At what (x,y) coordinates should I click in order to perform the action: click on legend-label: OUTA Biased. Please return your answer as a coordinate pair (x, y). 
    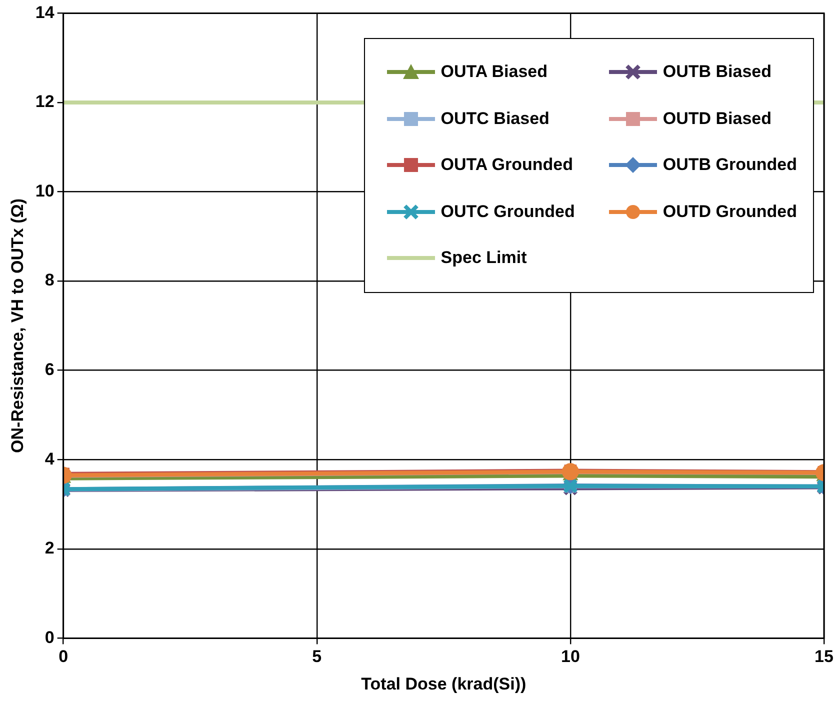
    Looking at the image, I should click on (494, 72).